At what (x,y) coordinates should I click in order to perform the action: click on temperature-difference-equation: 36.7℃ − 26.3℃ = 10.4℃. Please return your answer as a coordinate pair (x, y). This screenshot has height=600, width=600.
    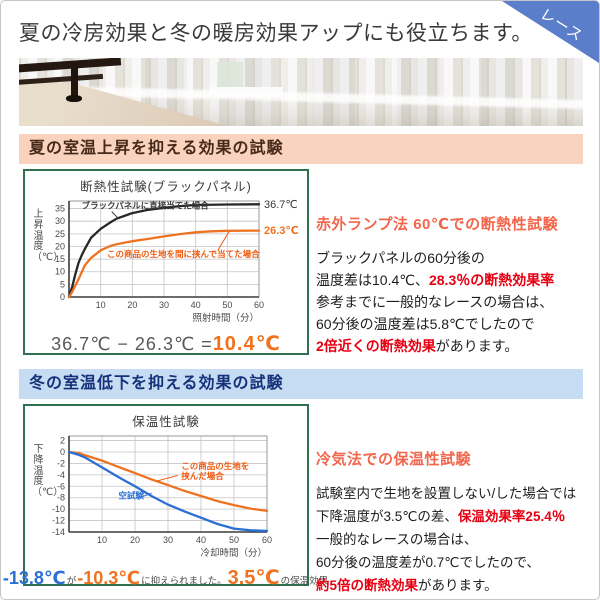
    Looking at the image, I should click on (166, 344).